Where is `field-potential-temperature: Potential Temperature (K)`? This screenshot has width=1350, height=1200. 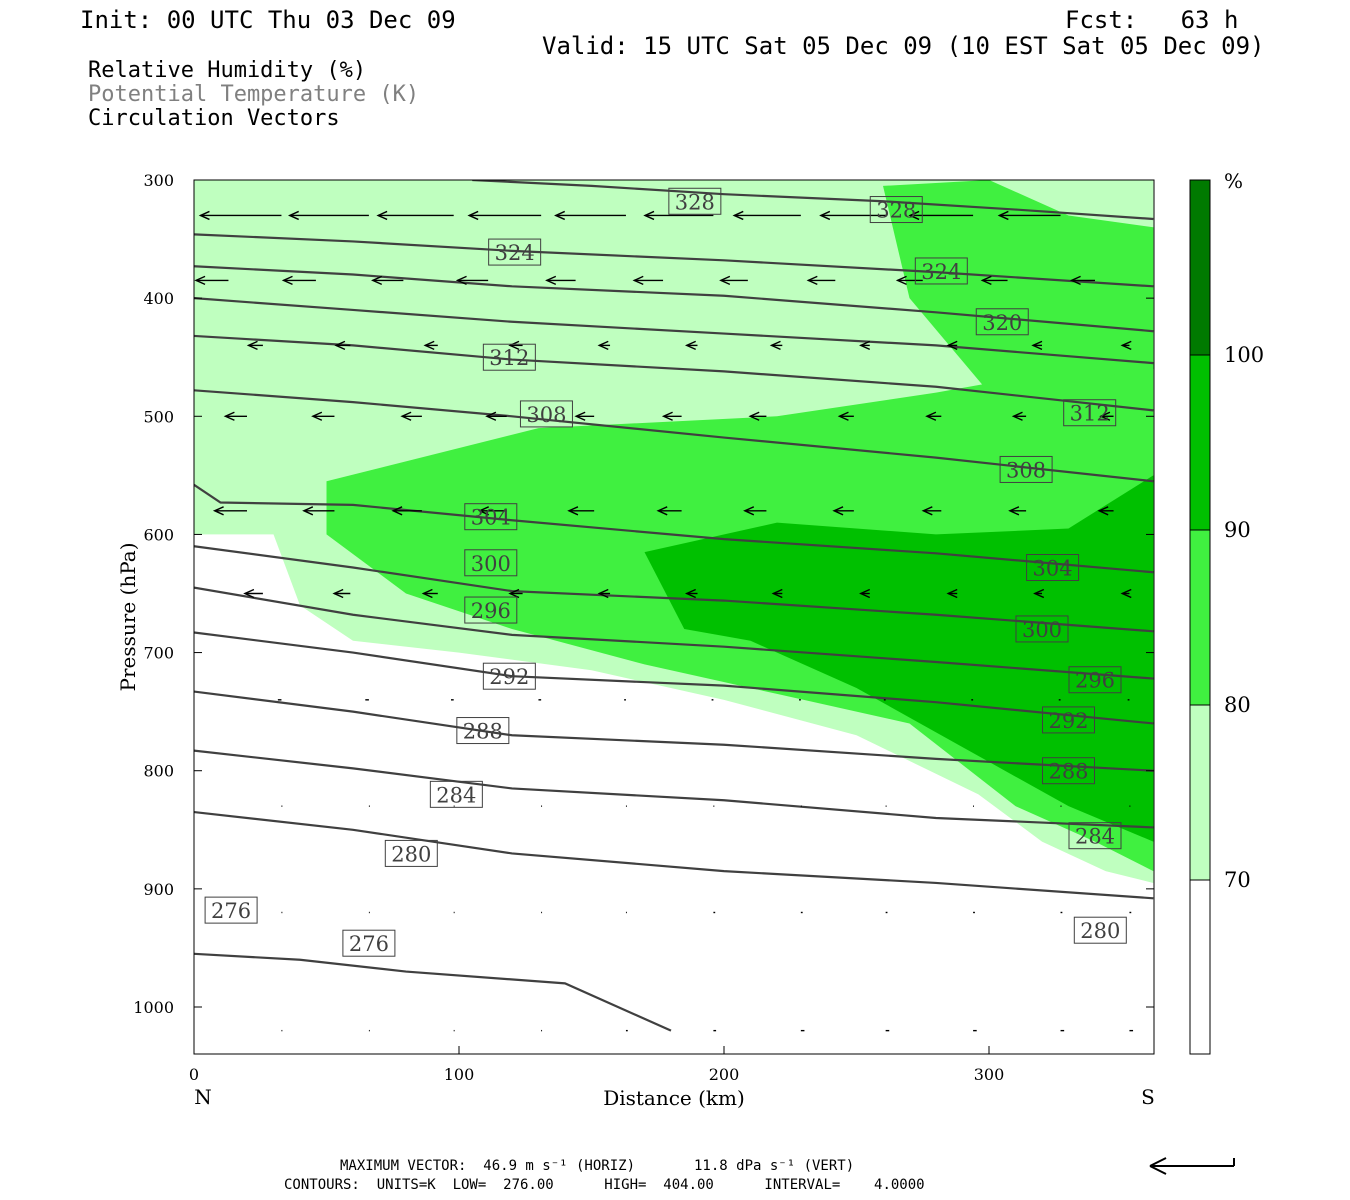
field-potential-temperature: Potential Temperature (K) is located at coordinates (254, 94).